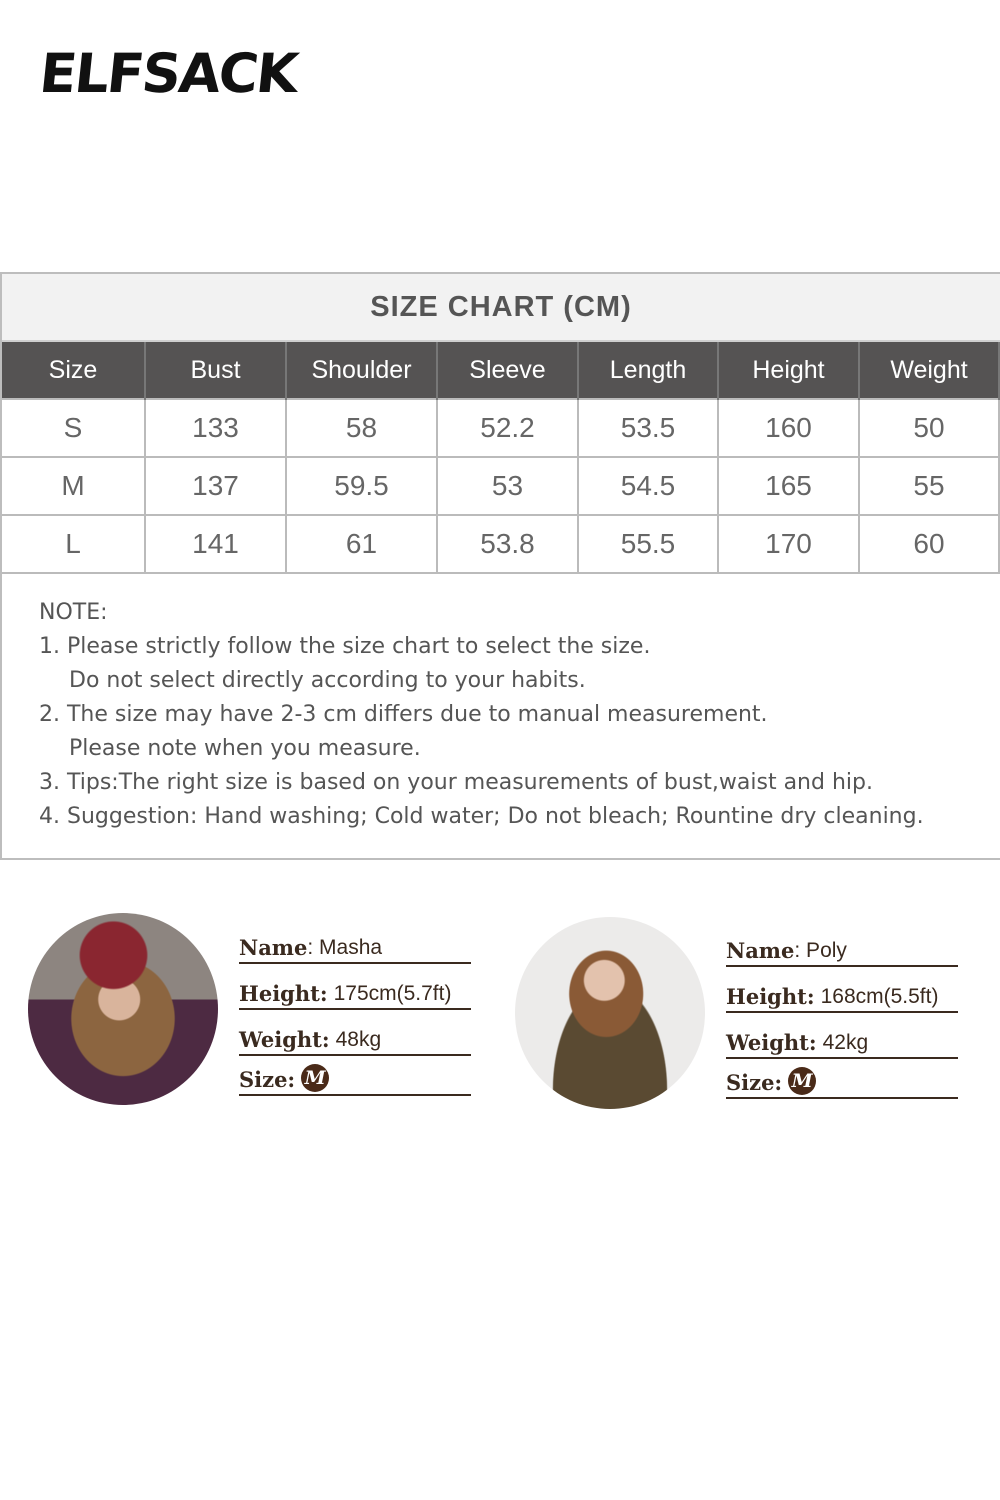 Image resolution: width=1000 pixels, height=1500 pixels. What do you see at coordinates (74, 485) in the screenshot?
I see `table-cell: M` at bounding box center [74, 485].